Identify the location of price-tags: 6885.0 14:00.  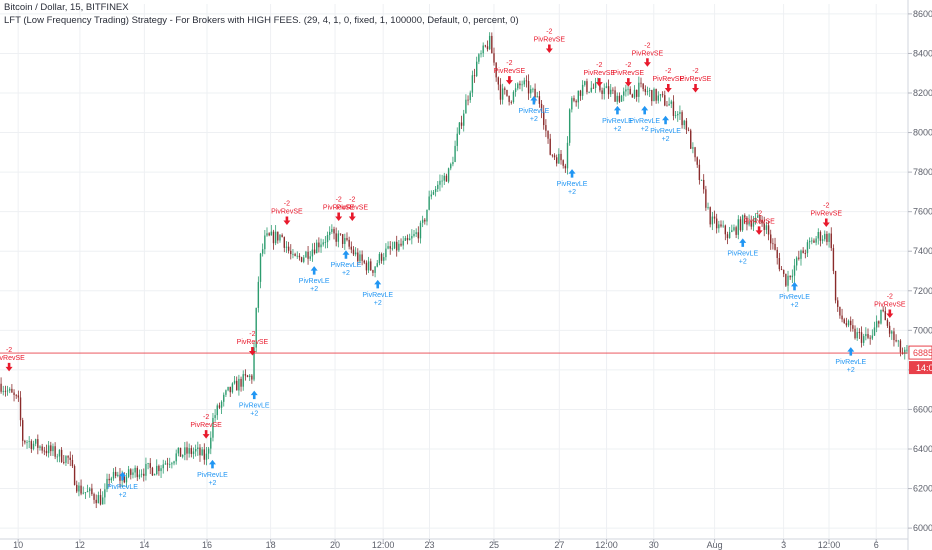
(920, 360).